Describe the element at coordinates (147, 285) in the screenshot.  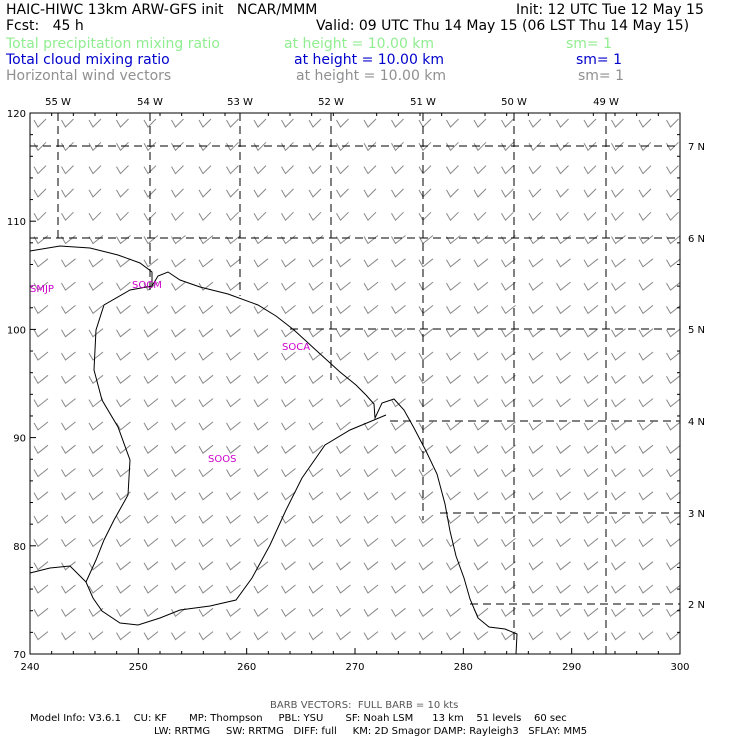
I see `station-label: SOCM` at that location.